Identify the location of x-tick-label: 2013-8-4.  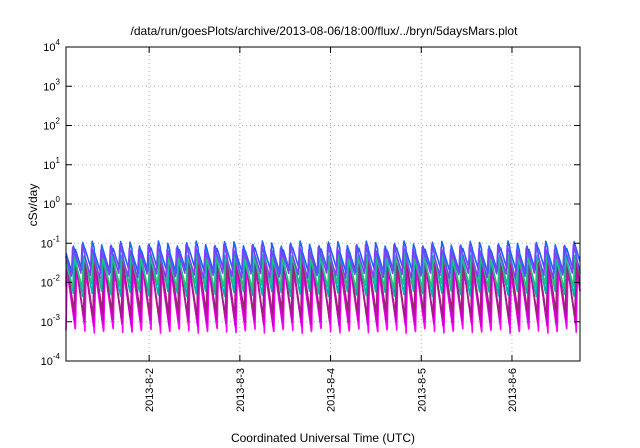
(332, 390).